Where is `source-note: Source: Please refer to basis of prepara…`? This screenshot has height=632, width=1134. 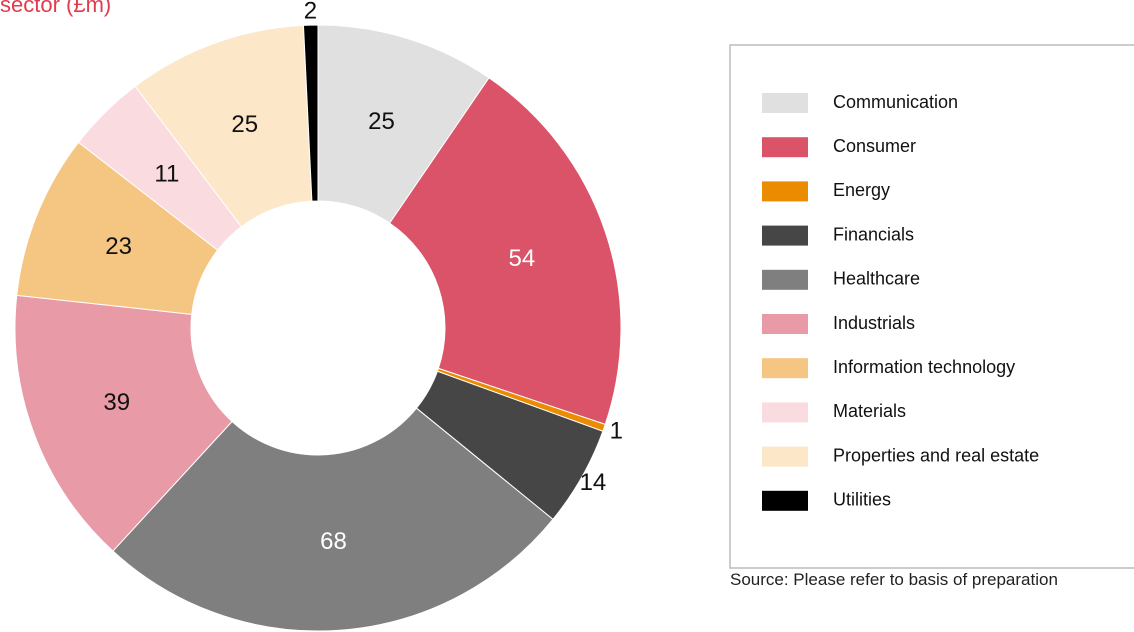 source-note: Source: Please refer to basis of prepara… is located at coordinates (894, 579).